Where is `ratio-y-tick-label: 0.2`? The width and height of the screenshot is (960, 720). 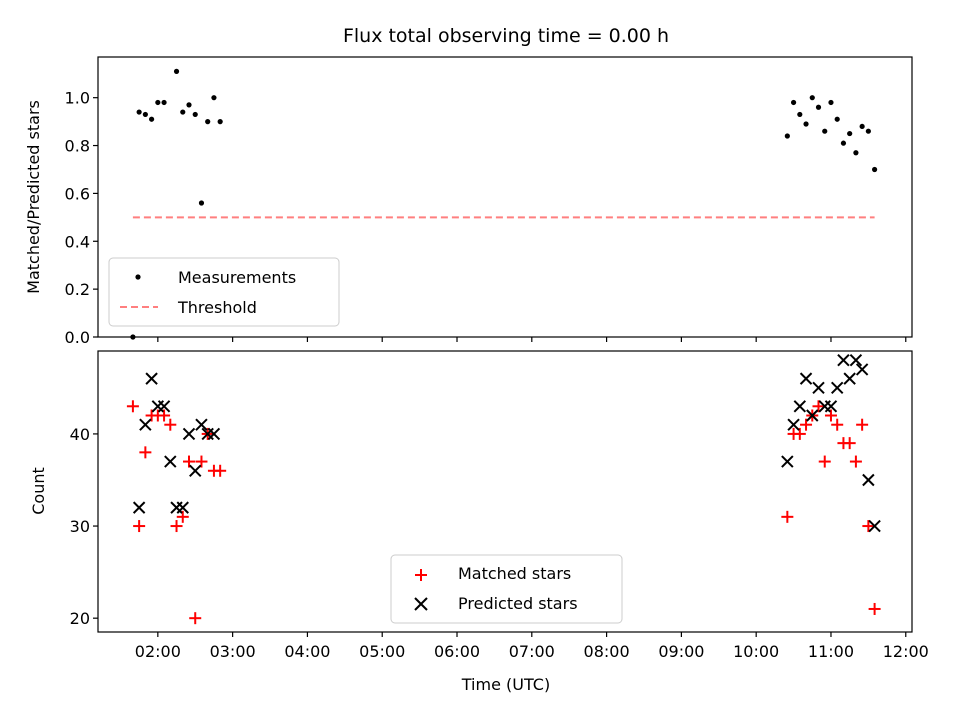
ratio-y-tick-label: 0.2 is located at coordinates (77, 289).